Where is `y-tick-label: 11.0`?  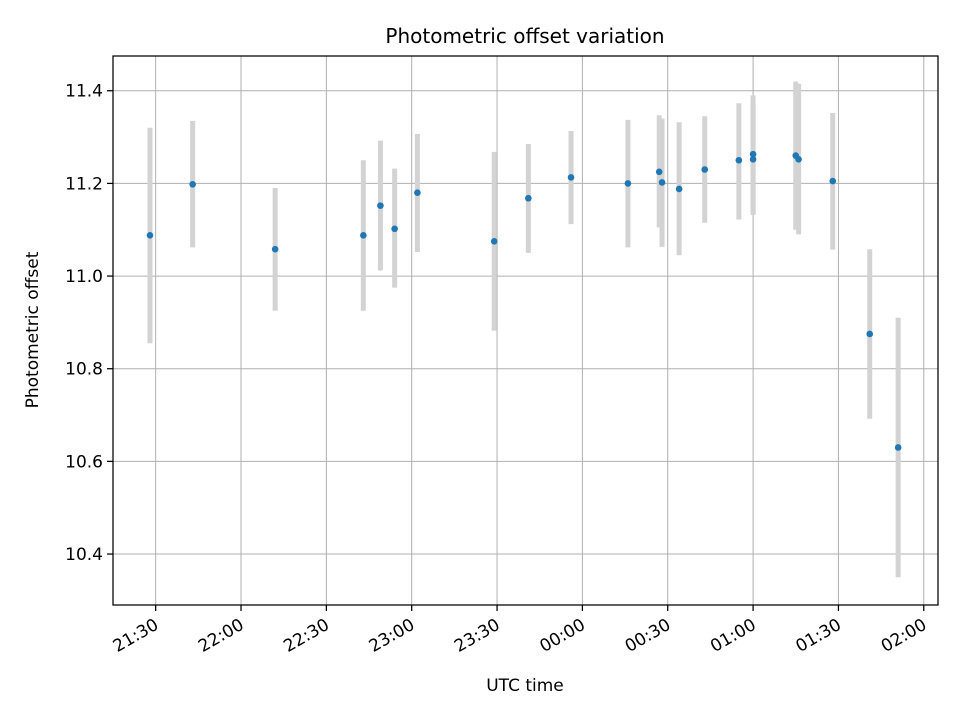
y-tick-label: 11.0 is located at coordinates (84, 277).